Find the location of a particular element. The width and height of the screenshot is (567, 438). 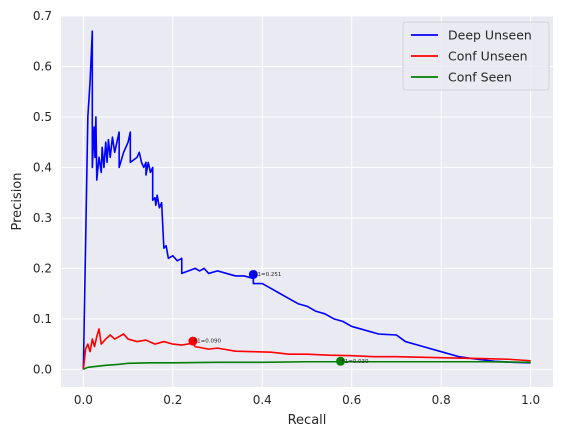

x-axis-label: Recall is located at coordinates (307, 420).